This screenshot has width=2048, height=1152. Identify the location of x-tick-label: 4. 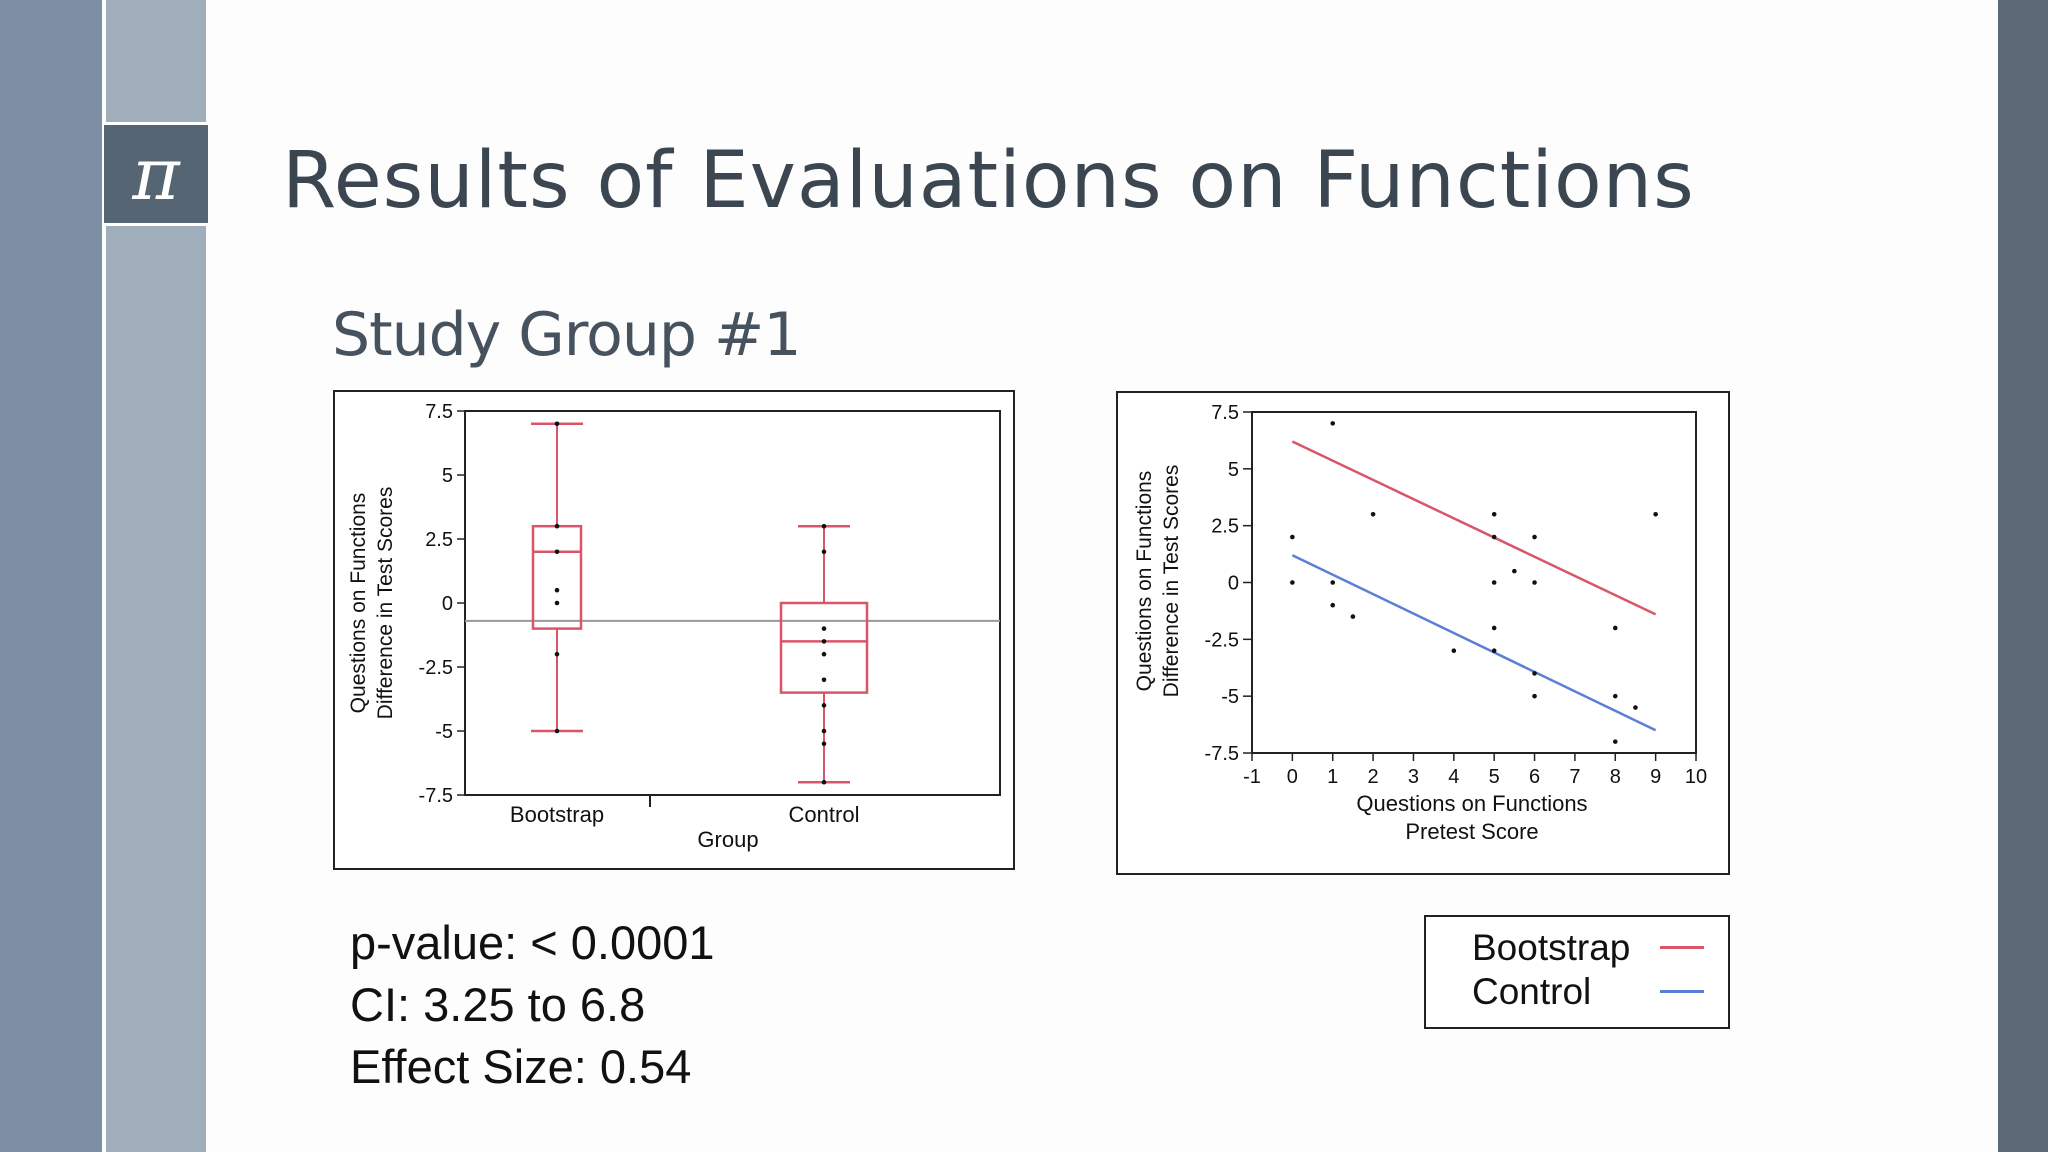
(1453, 777).